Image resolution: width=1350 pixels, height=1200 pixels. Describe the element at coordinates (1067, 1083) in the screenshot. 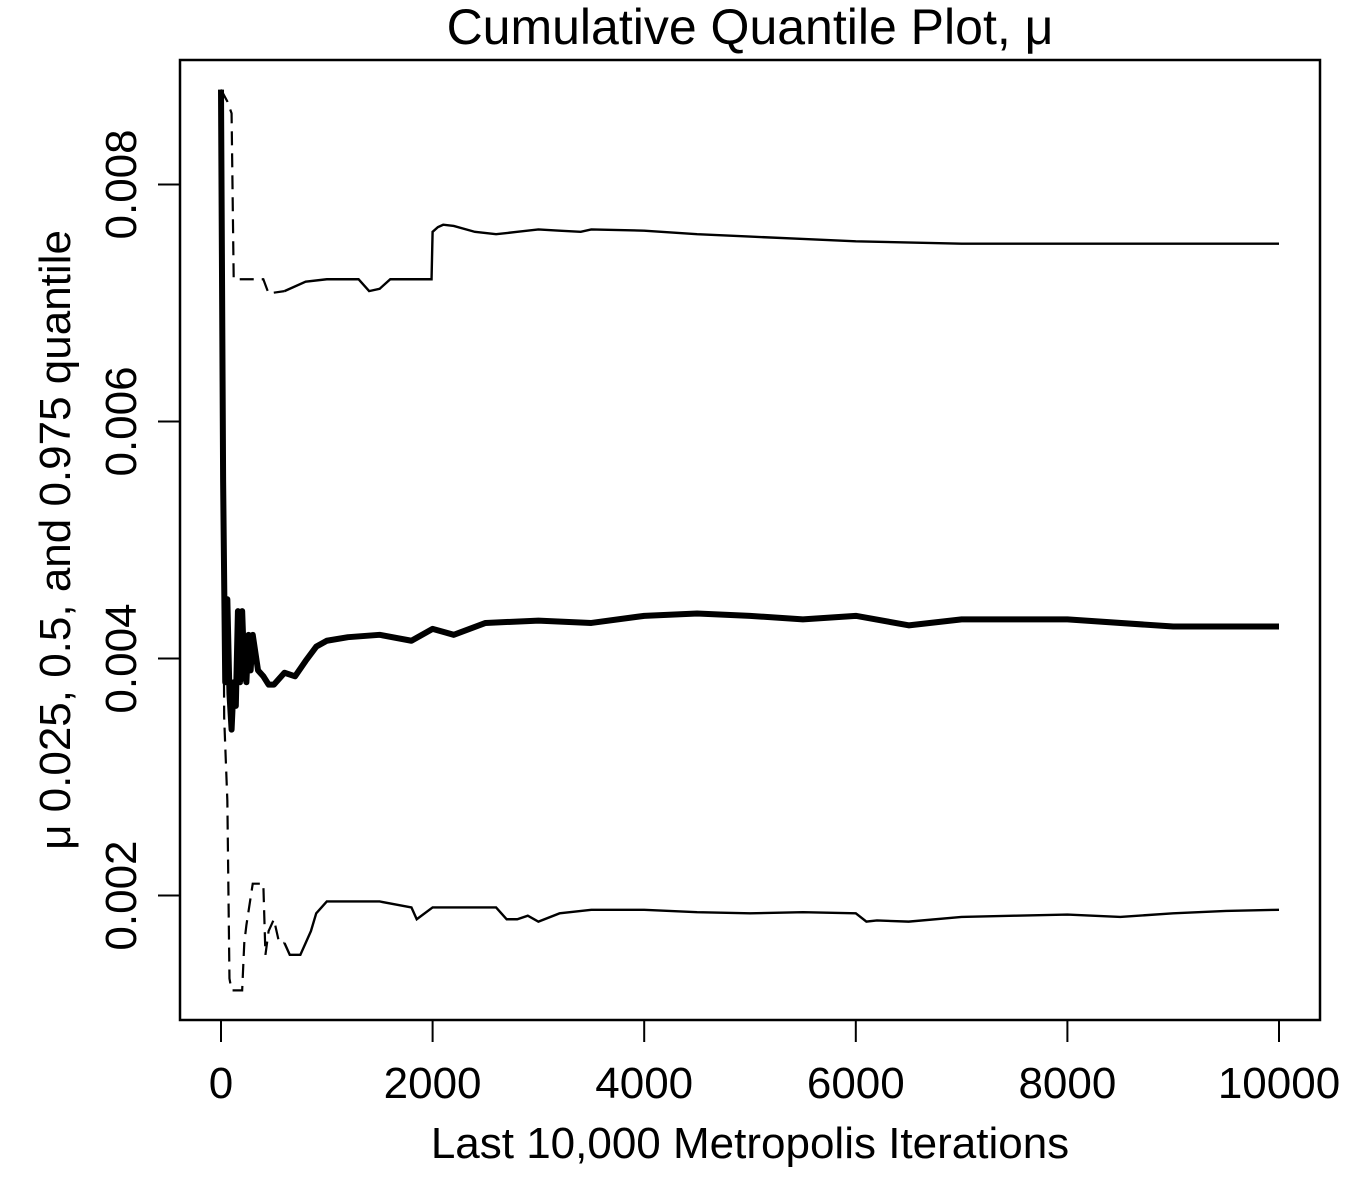

I see `x-tick-label: 8000` at that location.